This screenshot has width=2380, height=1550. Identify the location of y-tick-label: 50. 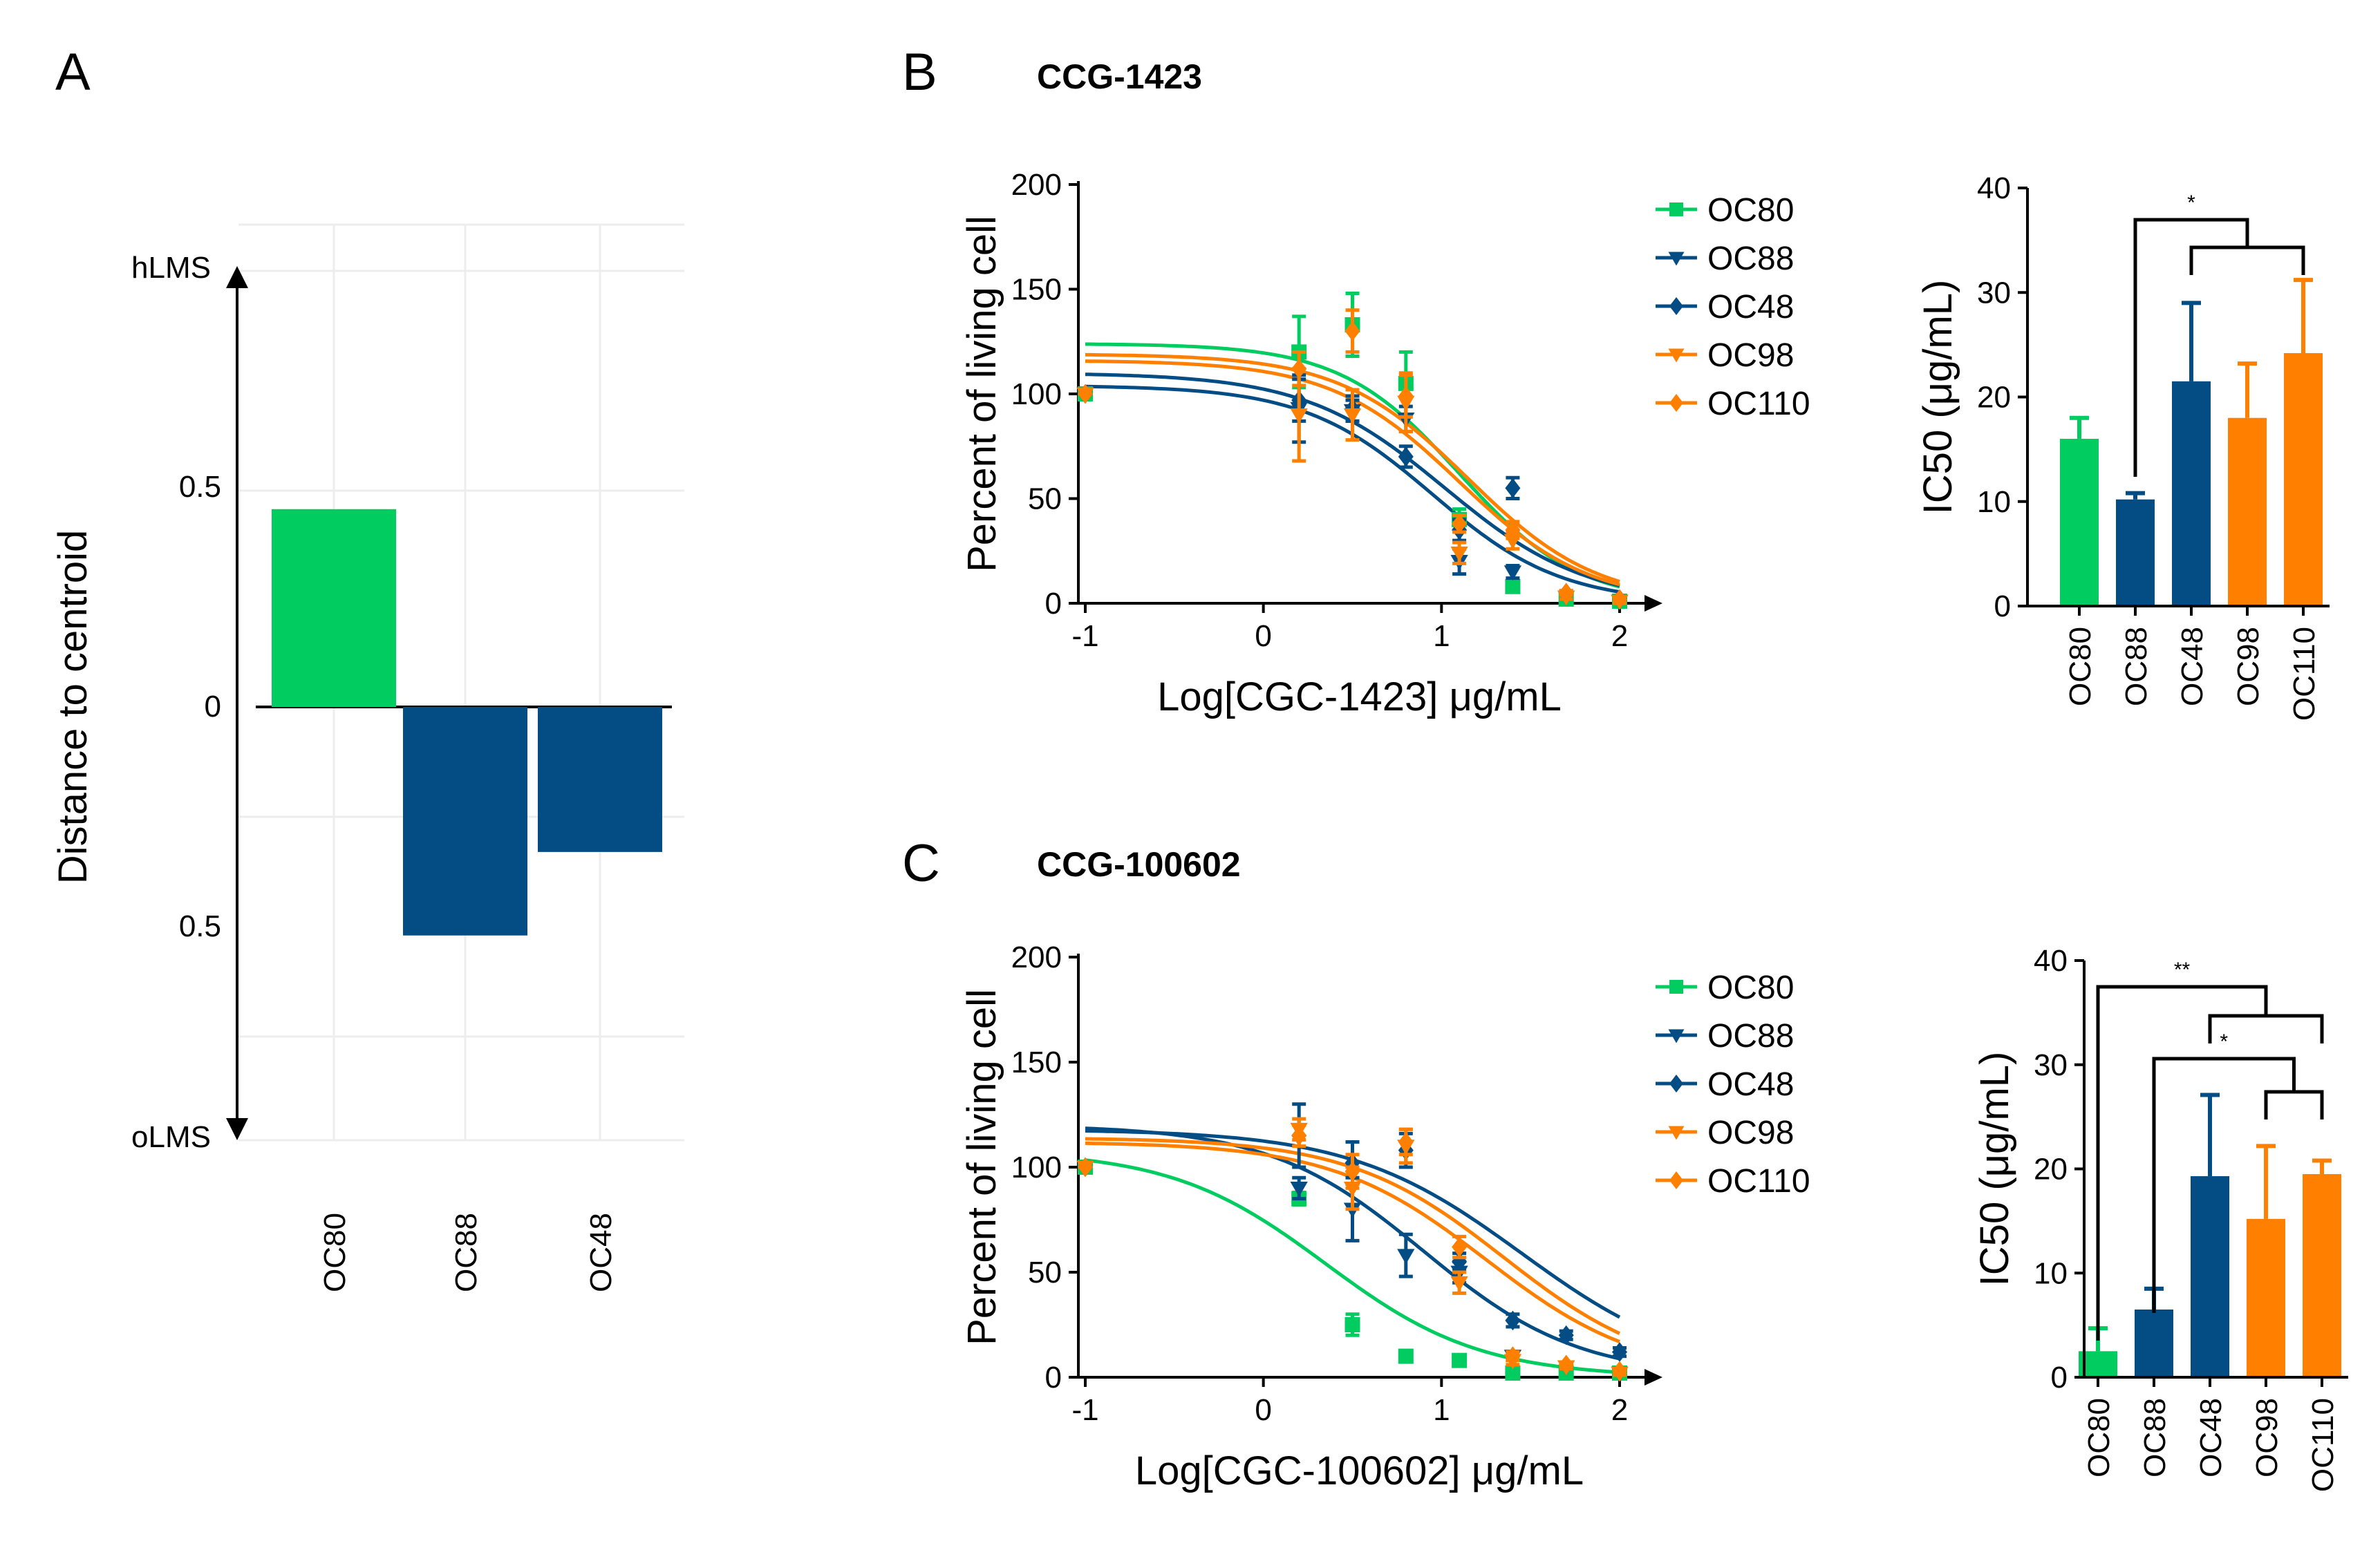
(1045, 1272).